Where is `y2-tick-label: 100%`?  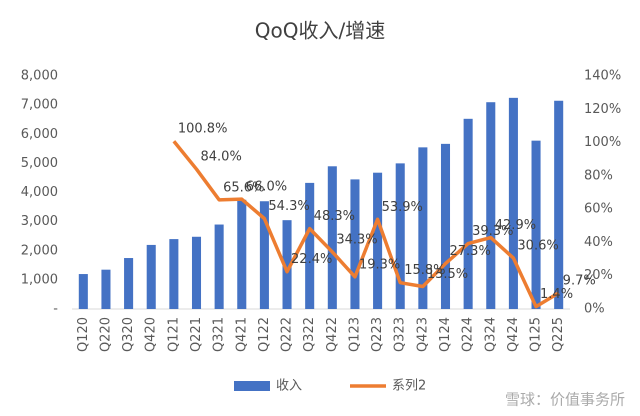 y2-tick-label: 100% is located at coordinates (602, 142).